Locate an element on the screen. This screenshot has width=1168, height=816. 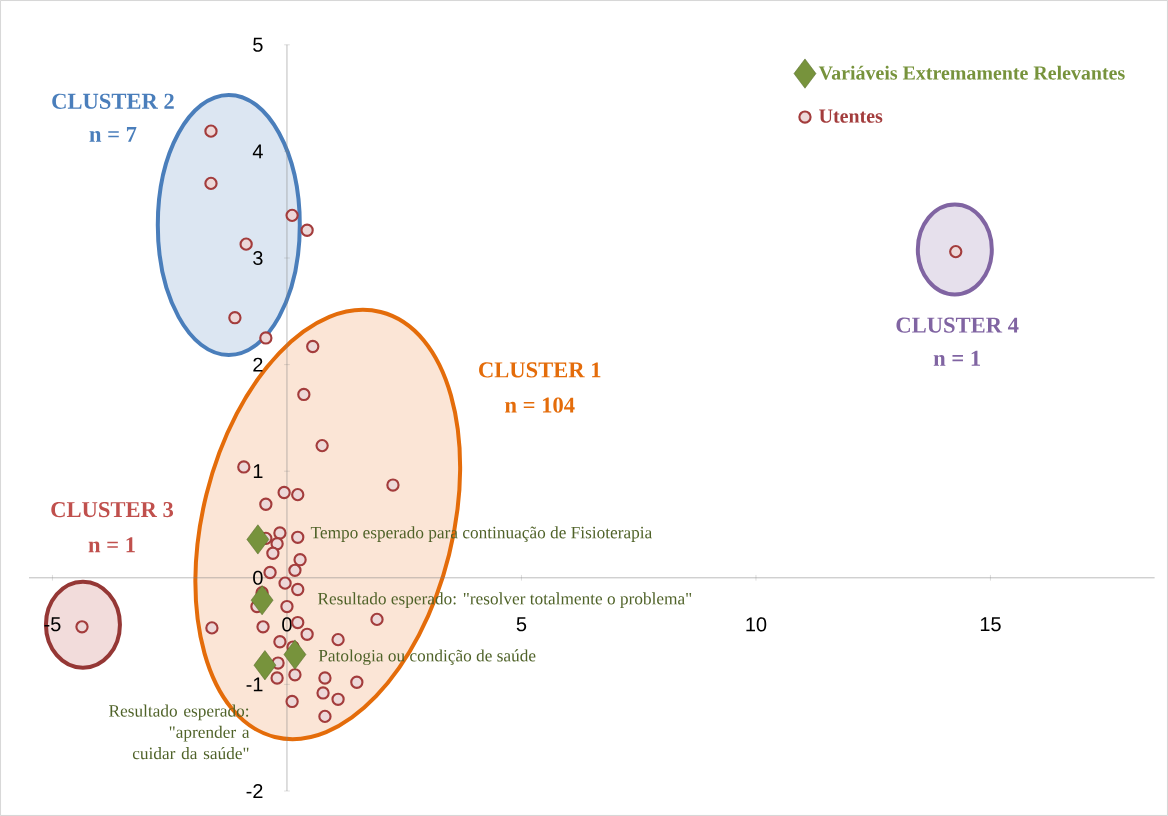
x-tick-label: 10 is located at coordinates (756, 624).